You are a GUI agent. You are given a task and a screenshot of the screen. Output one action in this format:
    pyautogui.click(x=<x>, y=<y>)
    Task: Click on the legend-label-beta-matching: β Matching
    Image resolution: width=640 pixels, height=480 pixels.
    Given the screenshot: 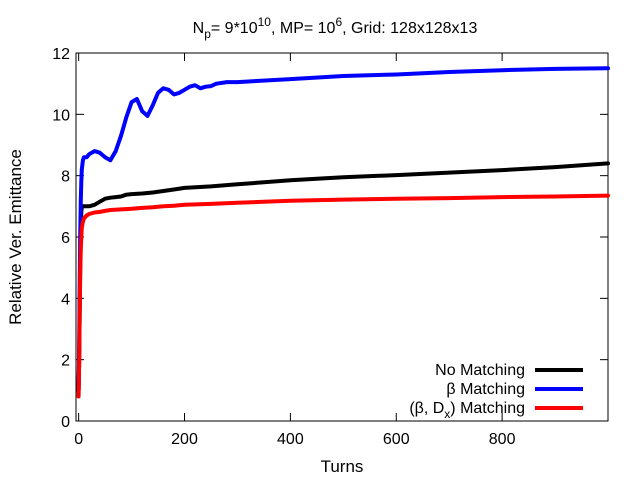 What is the action you would take?
    pyautogui.click(x=485, y=389)
    